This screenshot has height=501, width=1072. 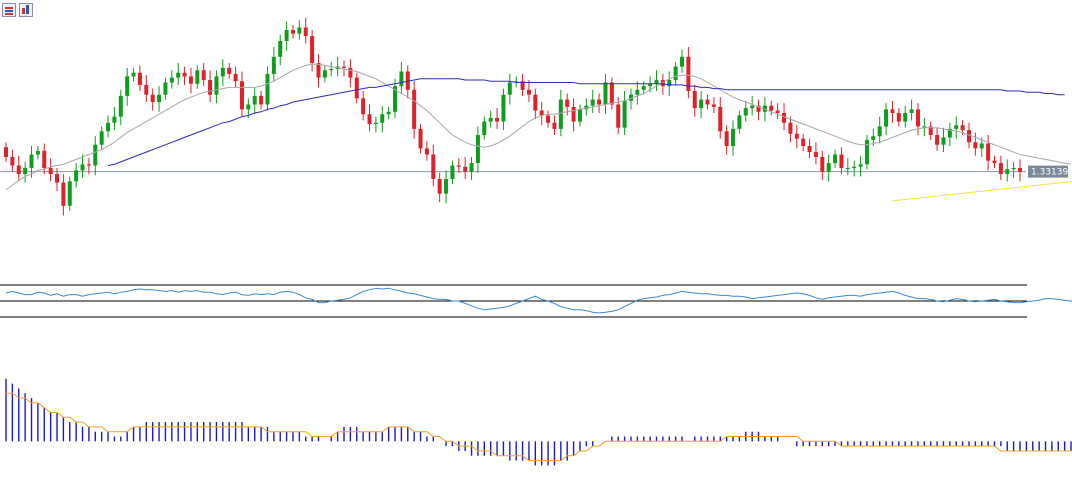 I want to click on rsi-panel, so click(x=536, y=301).